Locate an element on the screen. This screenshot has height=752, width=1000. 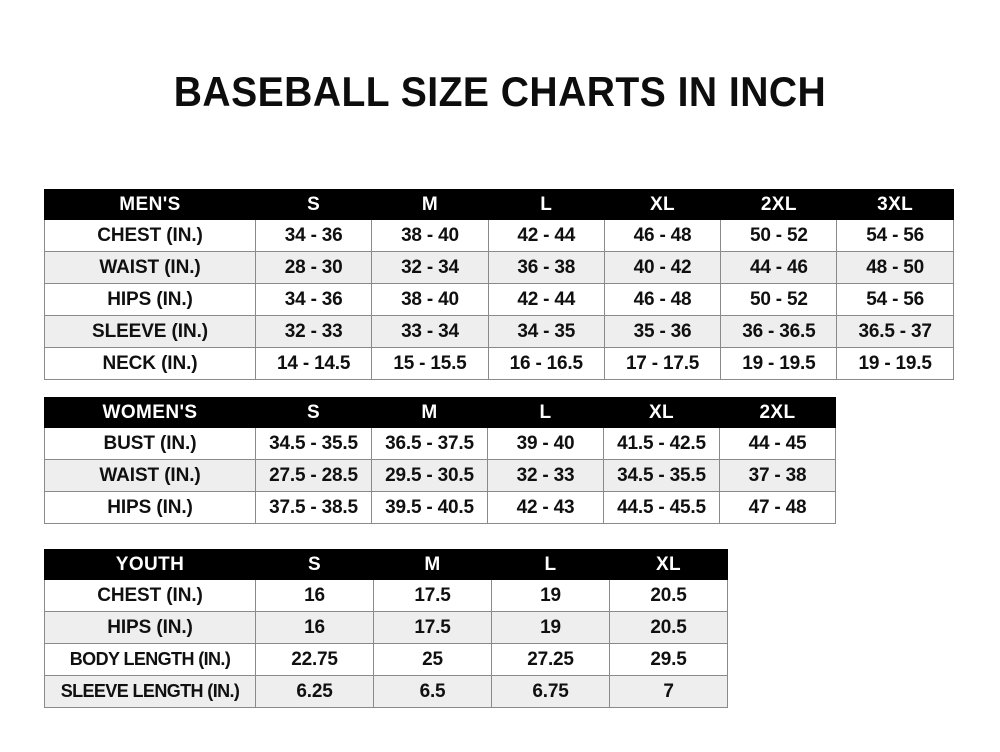
table-row: HIPS (IN.) 16 17.5 19 20.5 is located at coordinates (386, 627).